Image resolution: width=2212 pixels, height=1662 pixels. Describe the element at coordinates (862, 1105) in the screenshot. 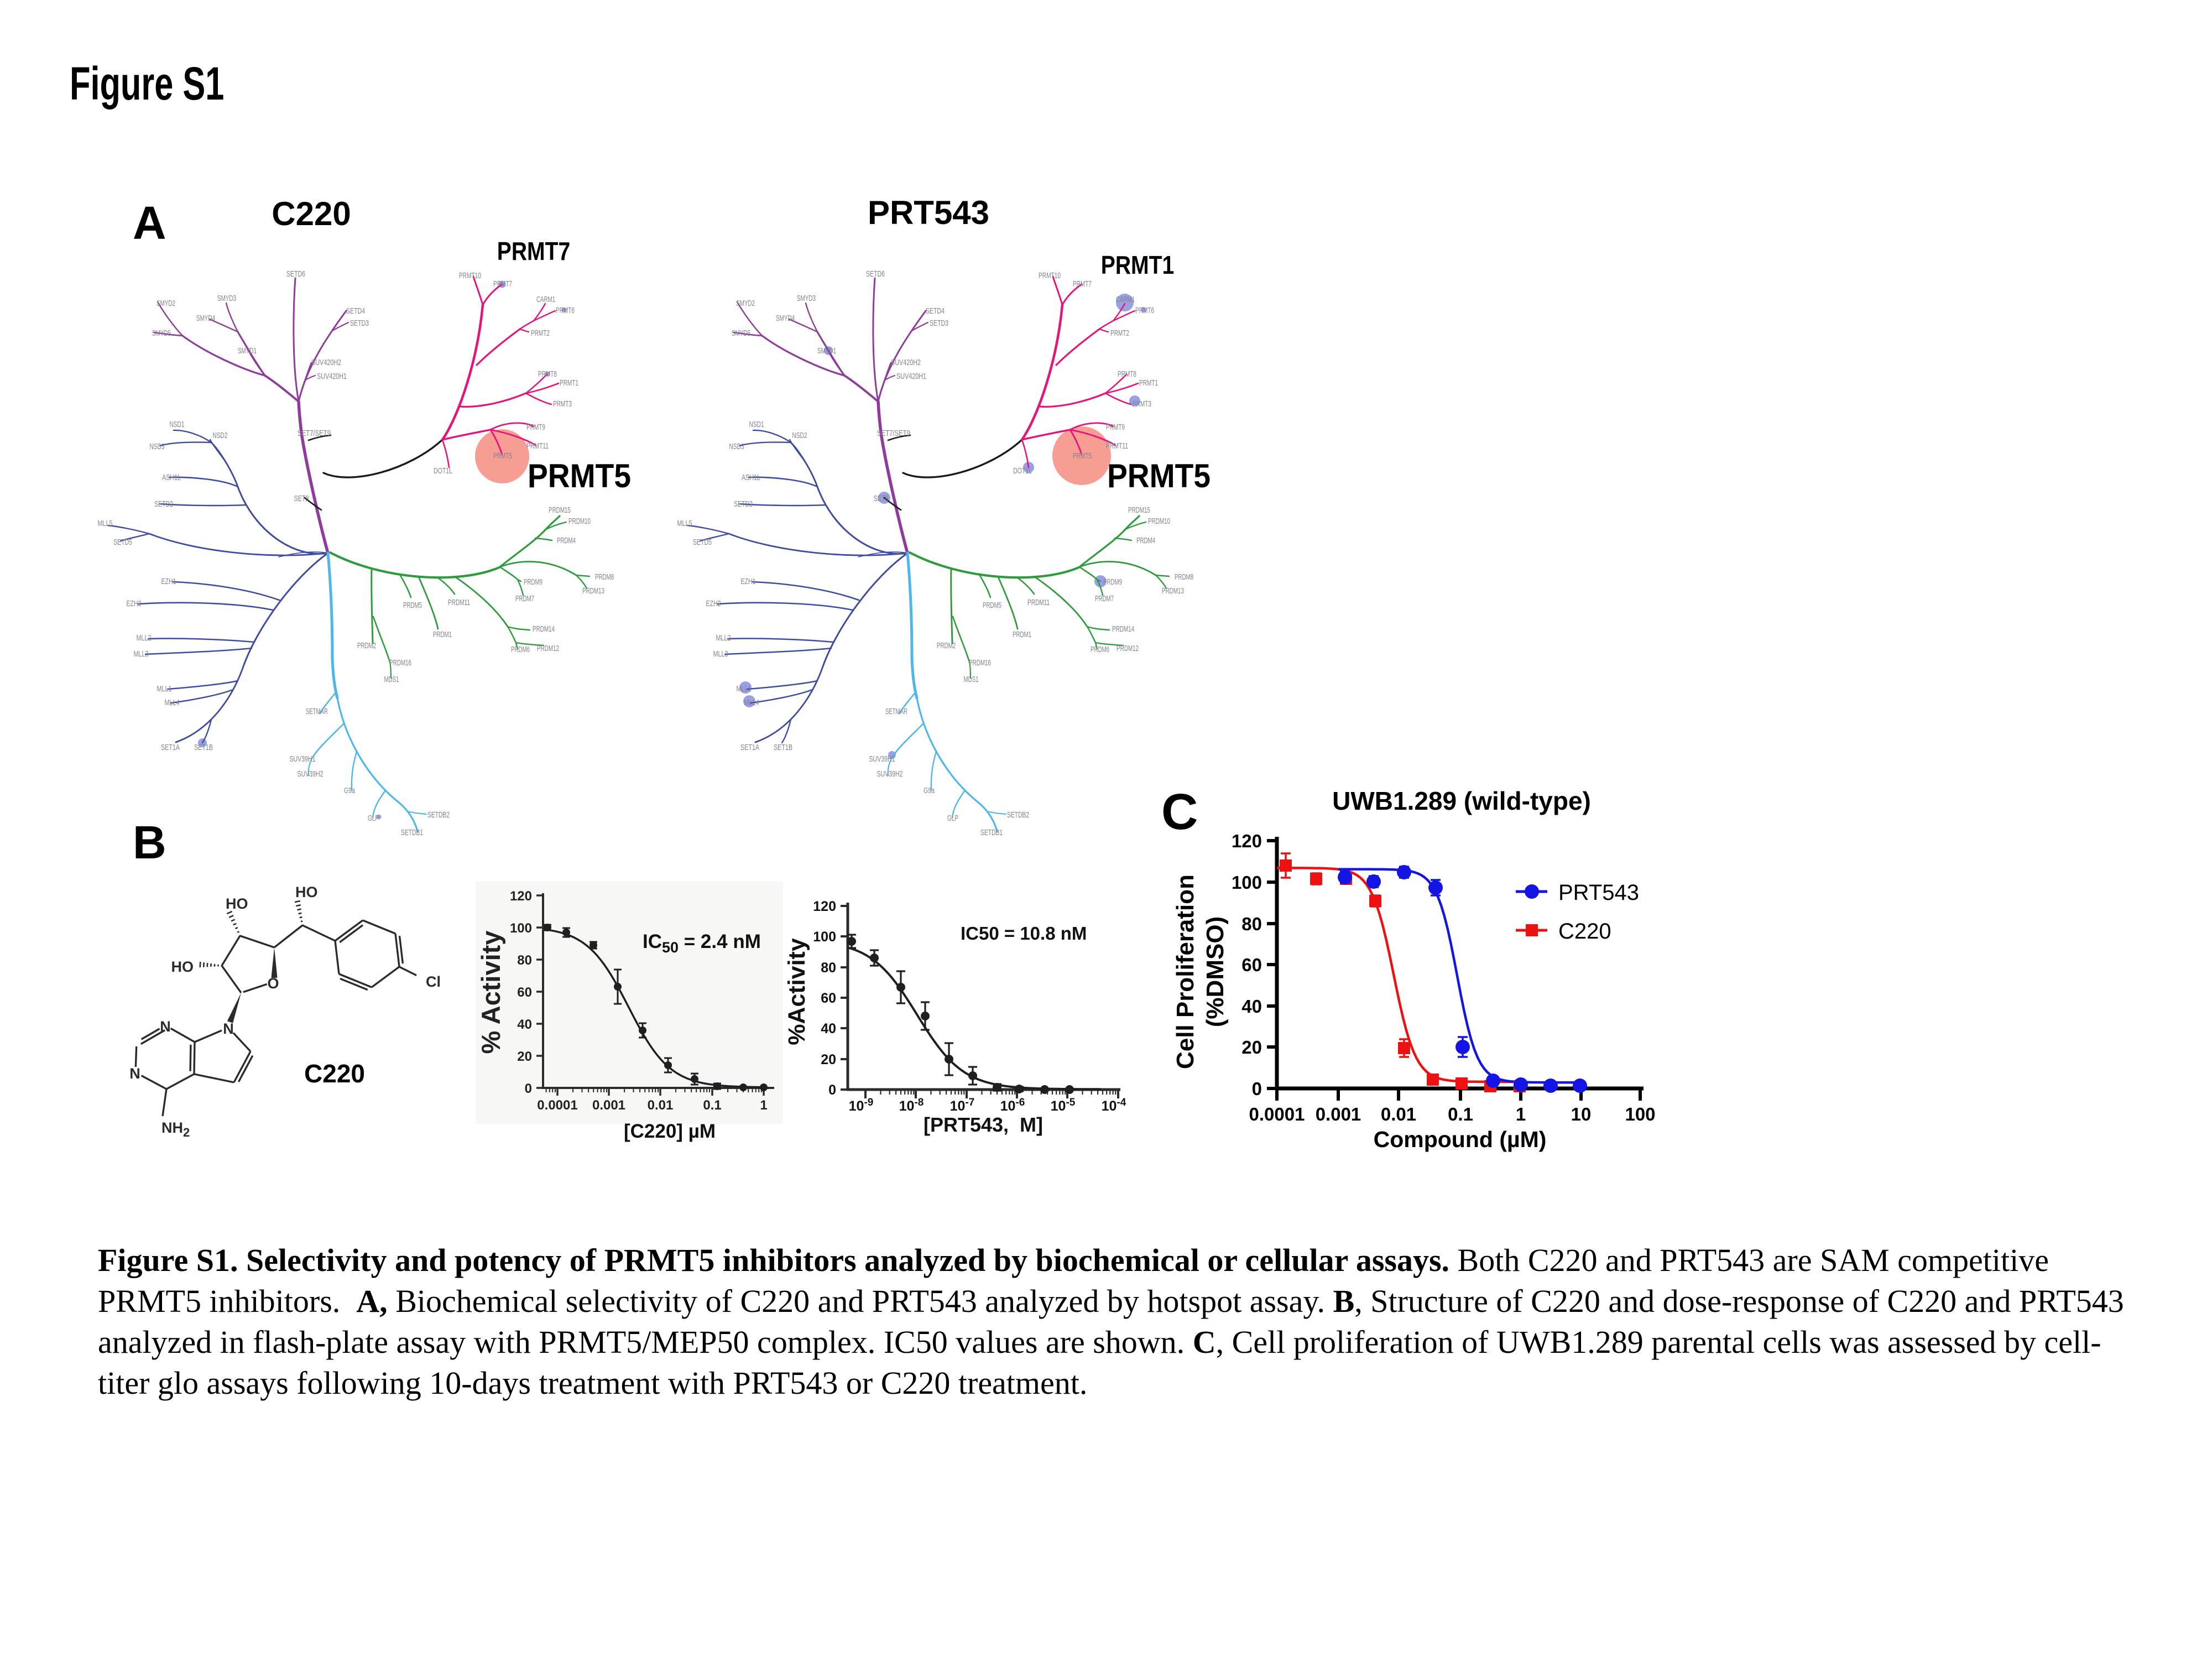

I see `svg-text: 10-9` at that location.